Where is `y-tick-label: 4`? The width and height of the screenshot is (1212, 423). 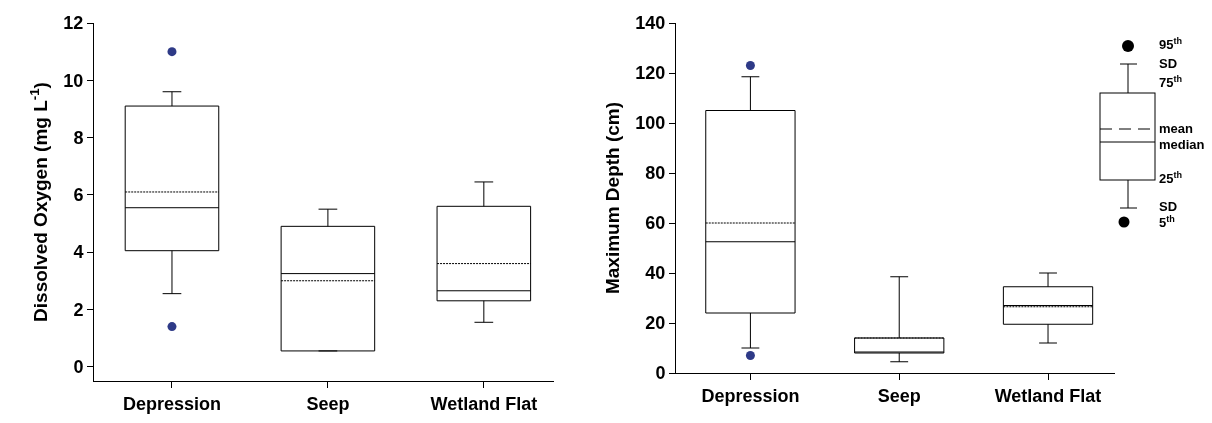 y-tick-label: 4 is located at coordinates (78, 252).